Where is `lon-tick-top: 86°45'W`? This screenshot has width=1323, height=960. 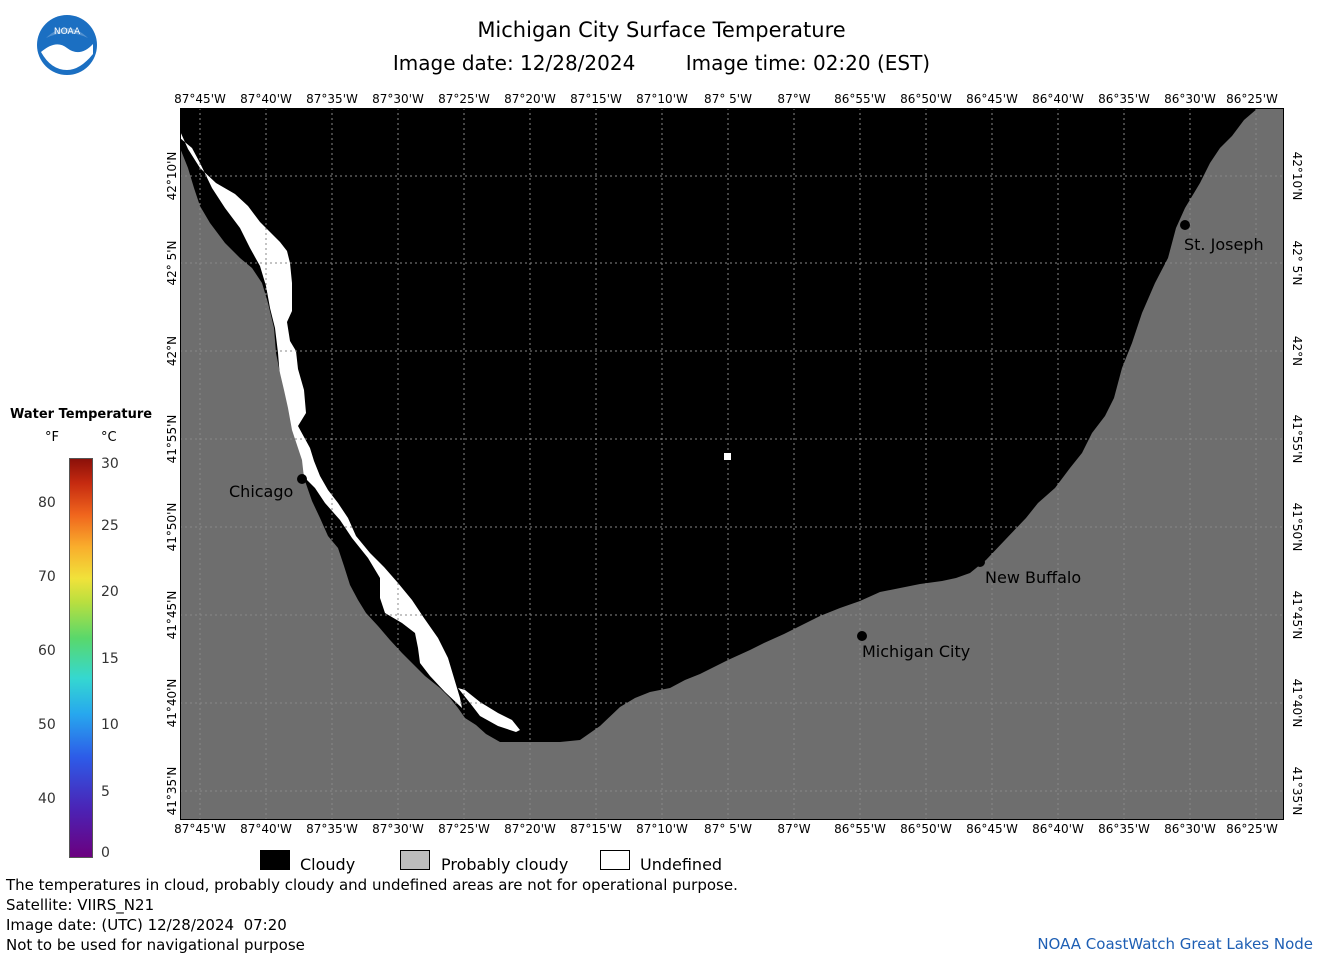 lon-tick-top: 86°45'W is located at coordinates (992, 99).